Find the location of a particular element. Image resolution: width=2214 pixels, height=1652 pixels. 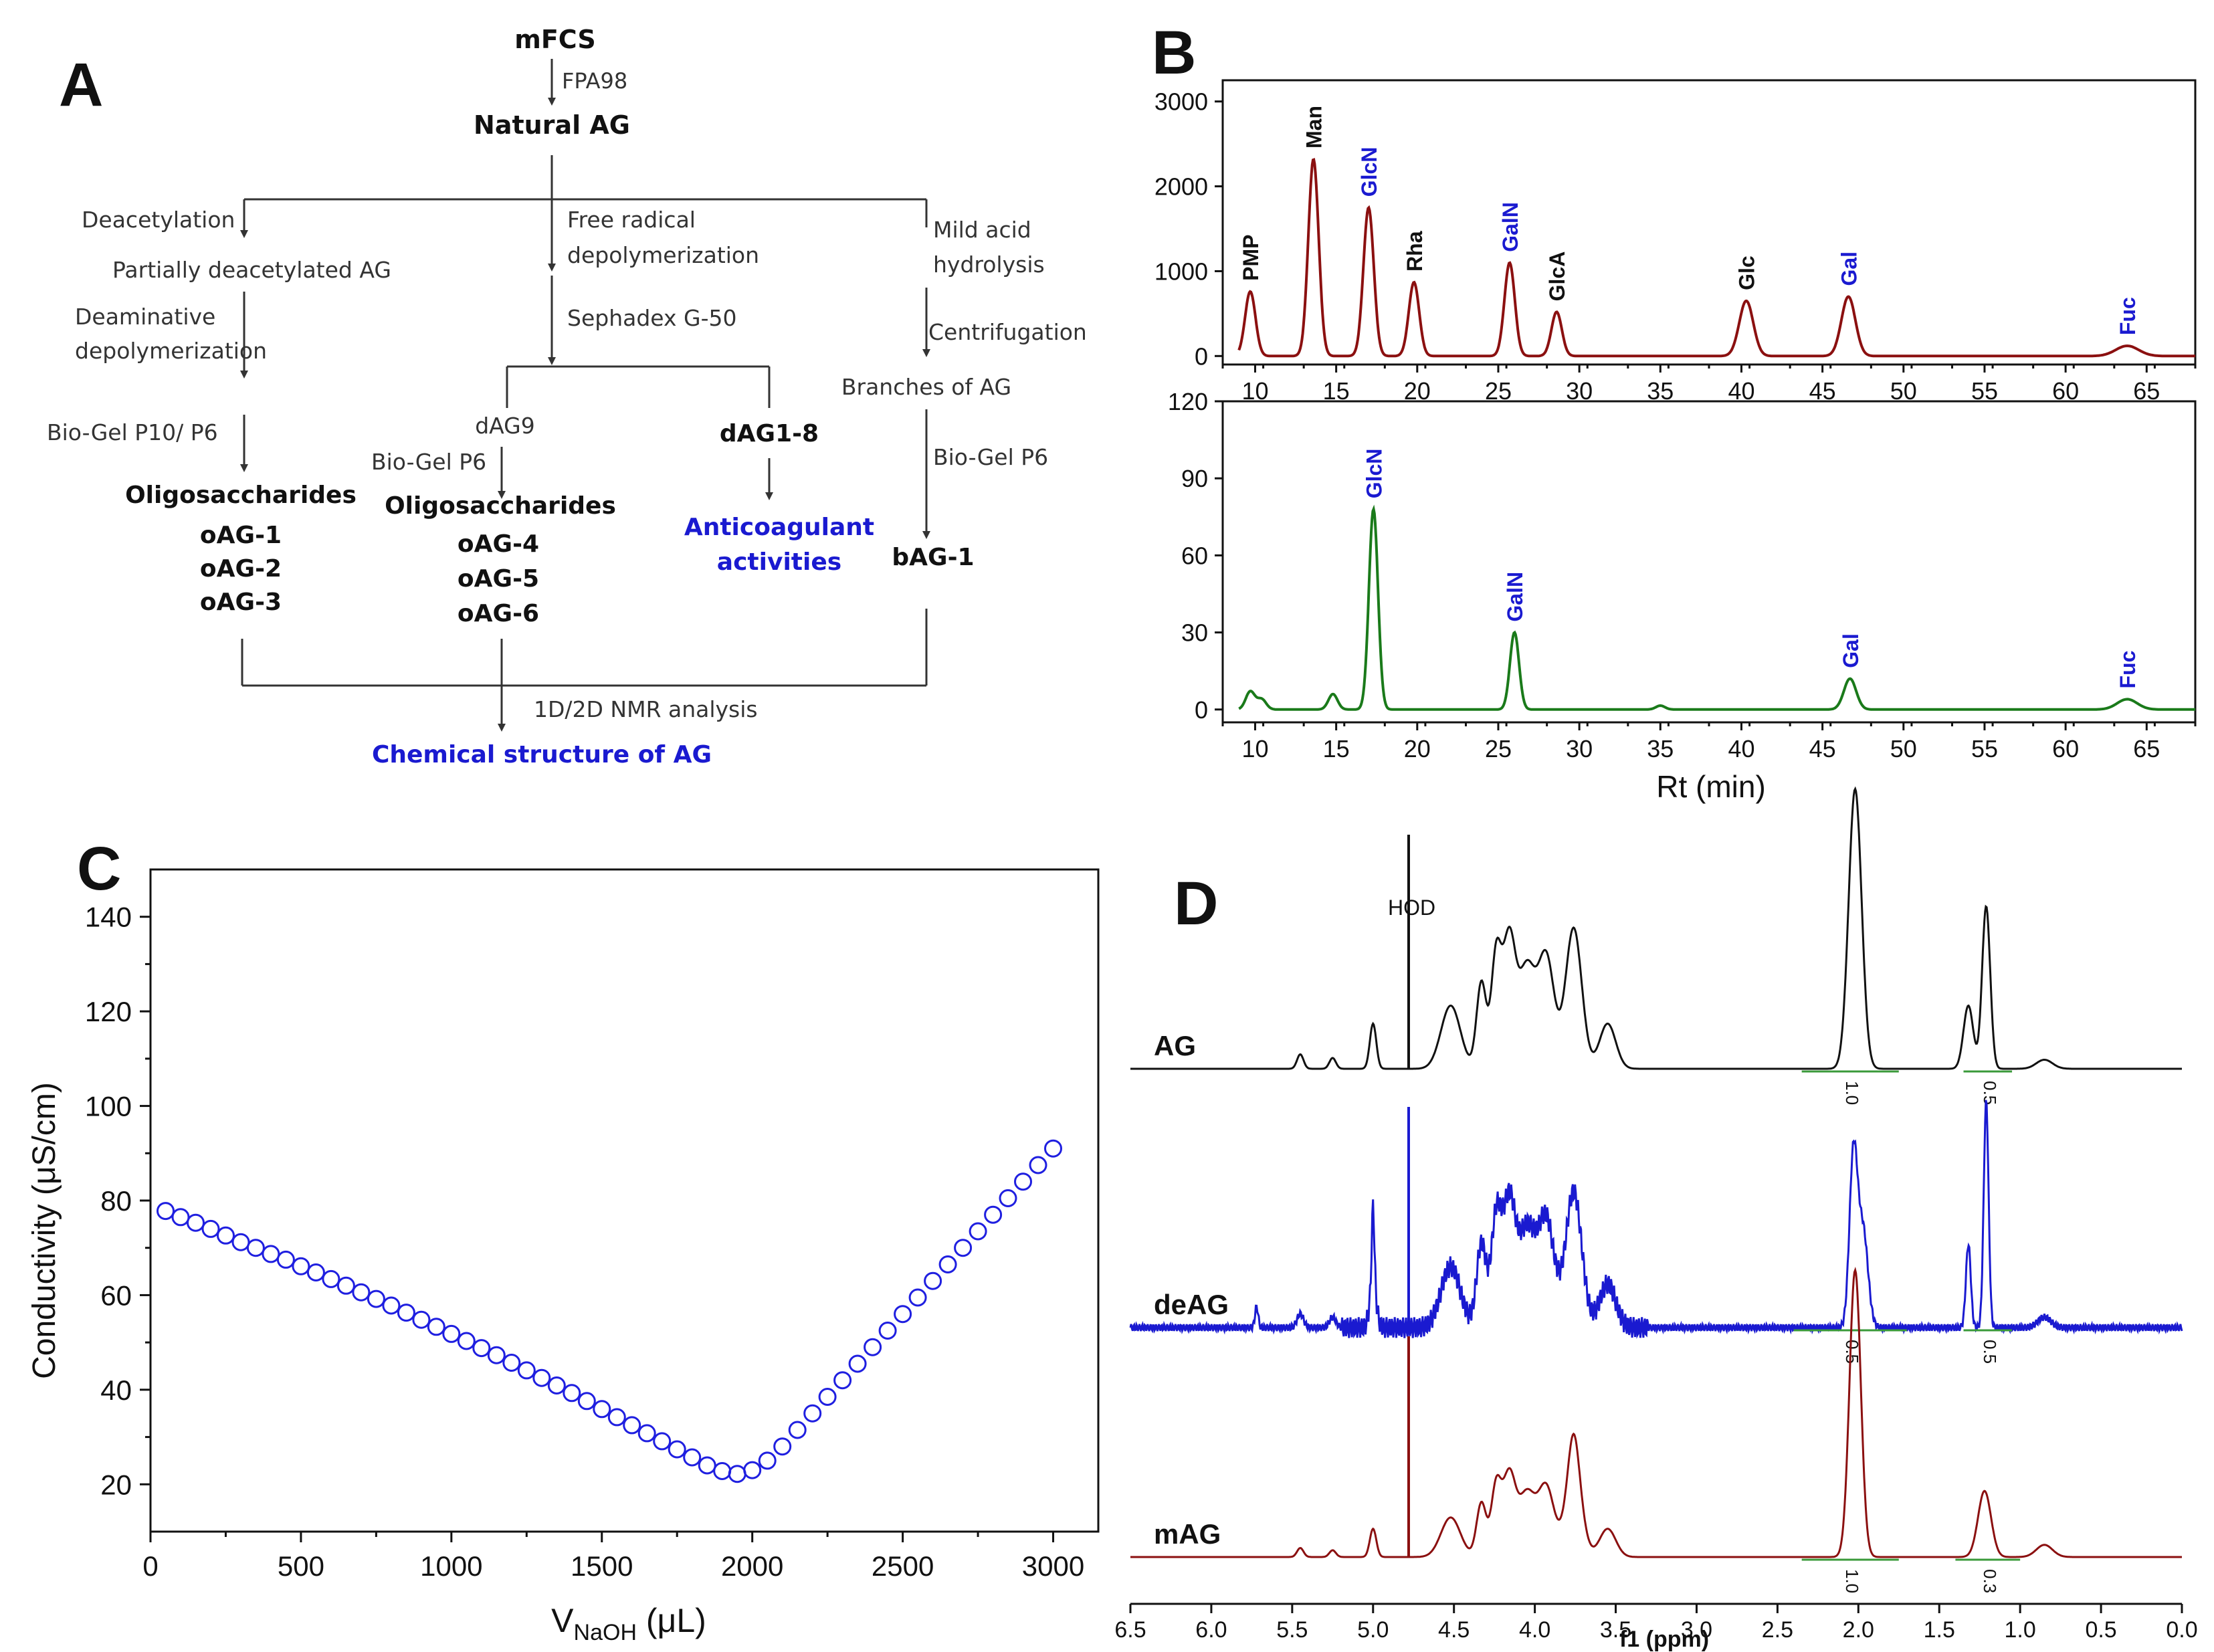

x-tick-label: 6.0 is located at coordinates (1211, 1630).